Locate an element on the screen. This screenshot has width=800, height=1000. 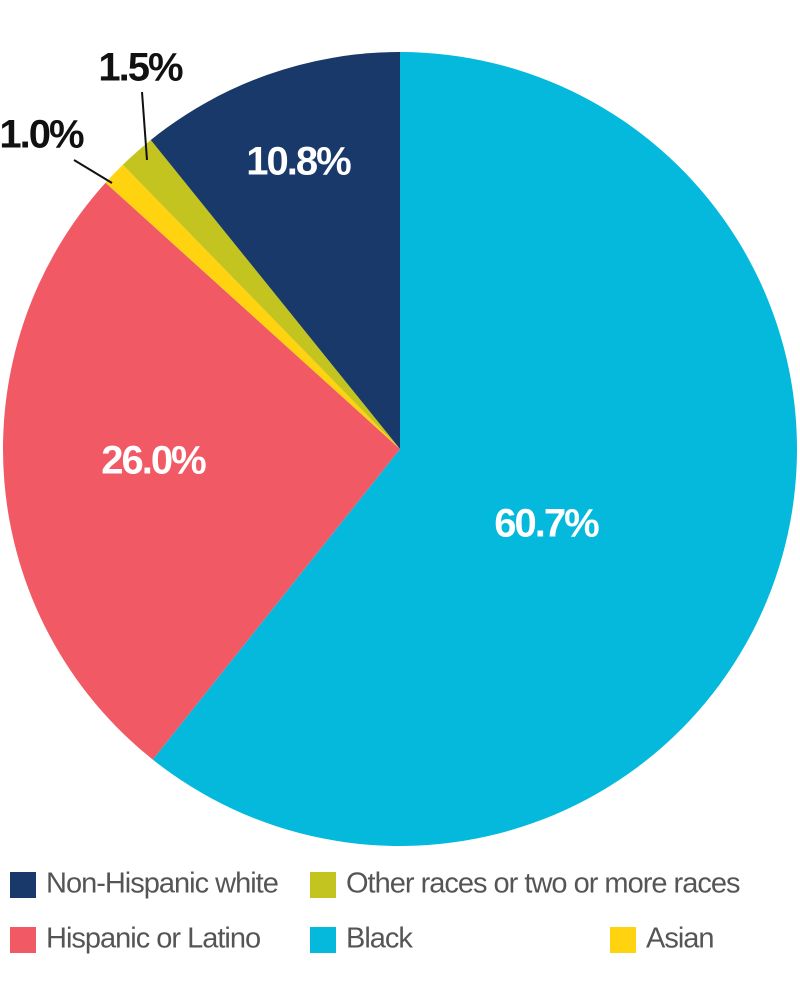
legend-label: Hispanic or Latino is located at coordinates (153, 939).